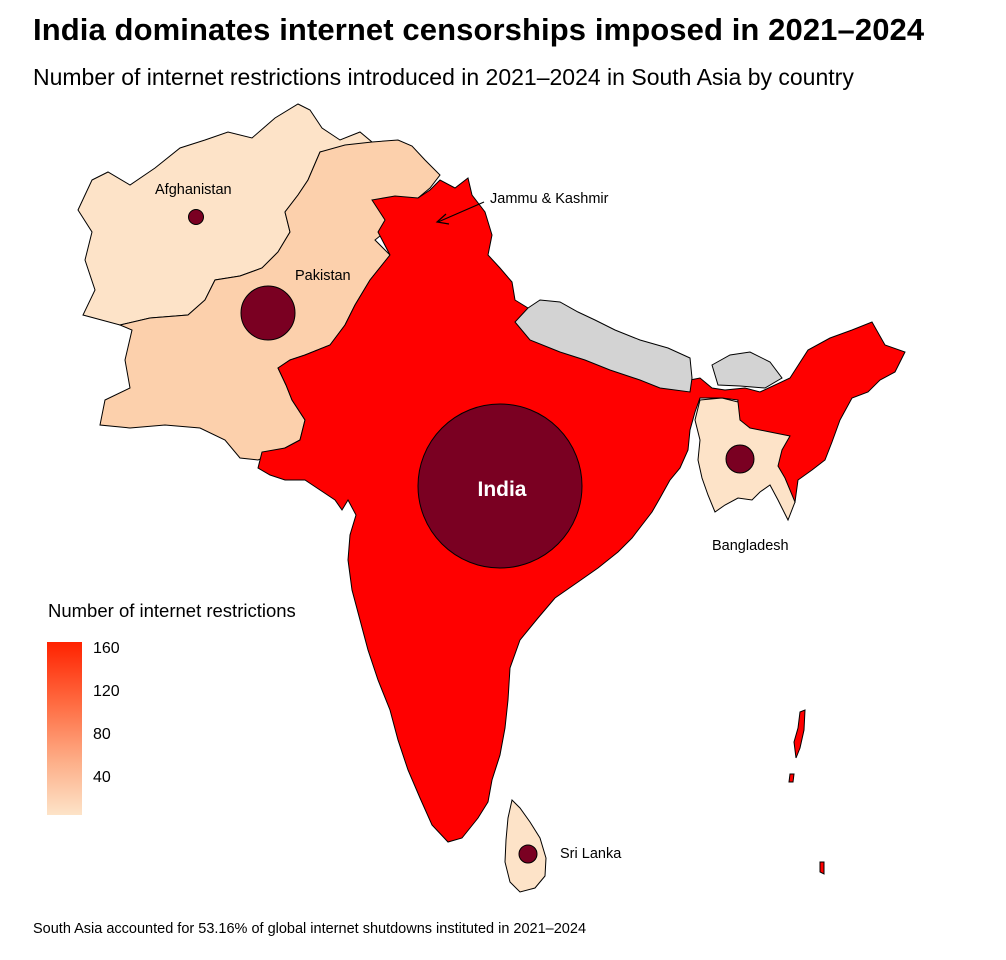 The height and width of the screenshot is (960, 1006). Describe the element at coordinates (102, 777) in the screenshot. I see `legend-tick-40: 40` at that location.